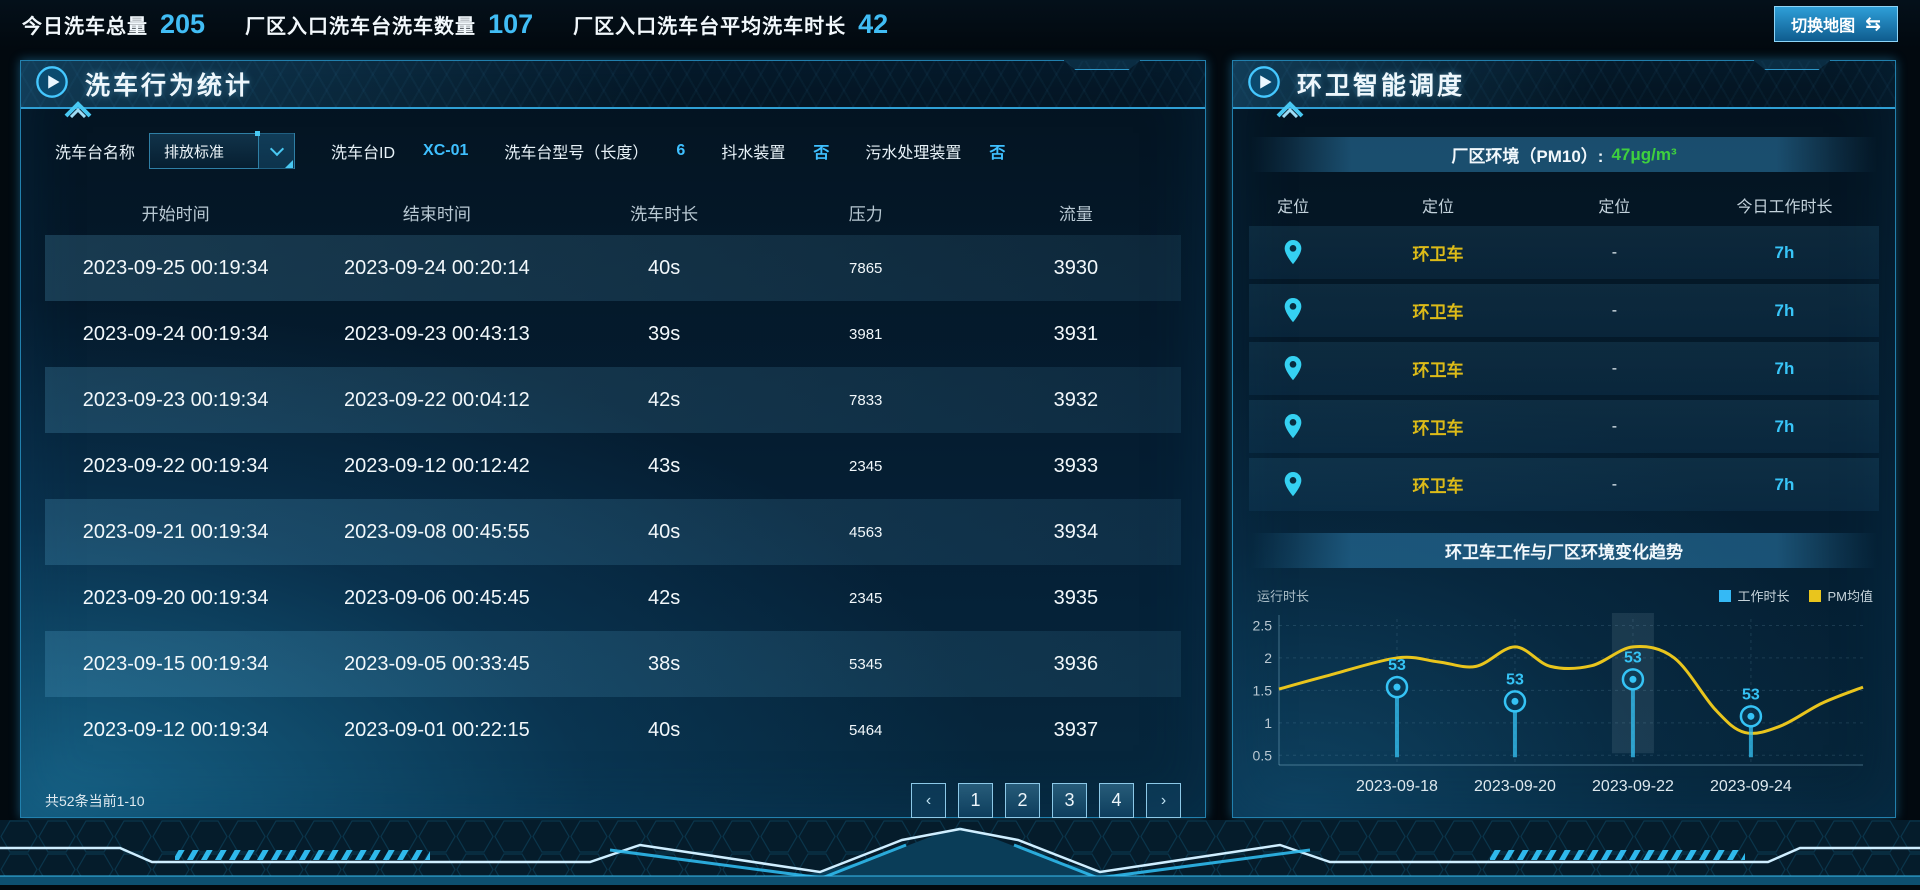 This screenshot has width=1920, height=890. What do you see at coordinates (1643, 155) in the screenshot?
I see `env-value: 47μg/m³` at bounding box center [1643, 155].